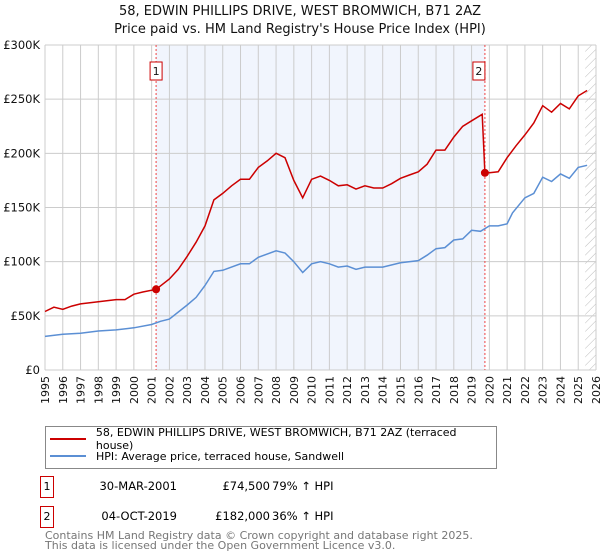 The image size is (600, 560). Describe the element at coordinates (21, 262) in the screenshot. I see `y-tick-label: £100K` at that location.